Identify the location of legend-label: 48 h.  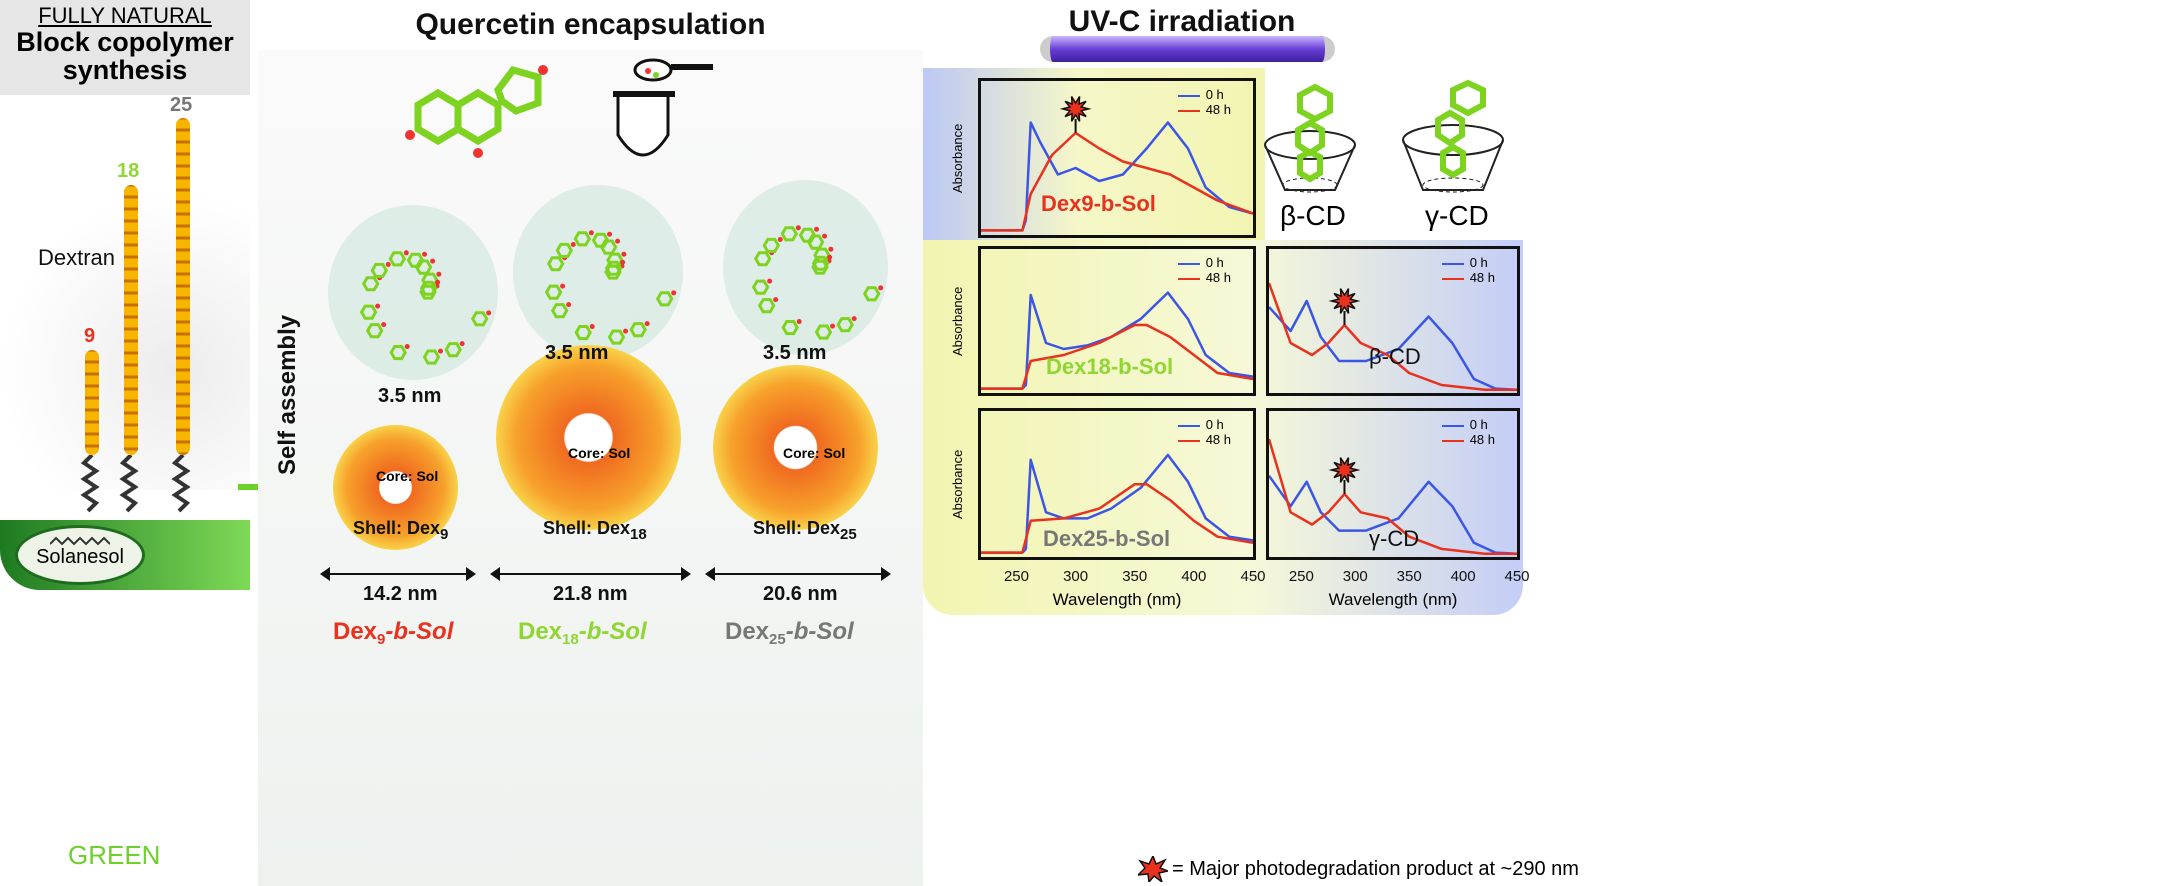
(1482, 277).